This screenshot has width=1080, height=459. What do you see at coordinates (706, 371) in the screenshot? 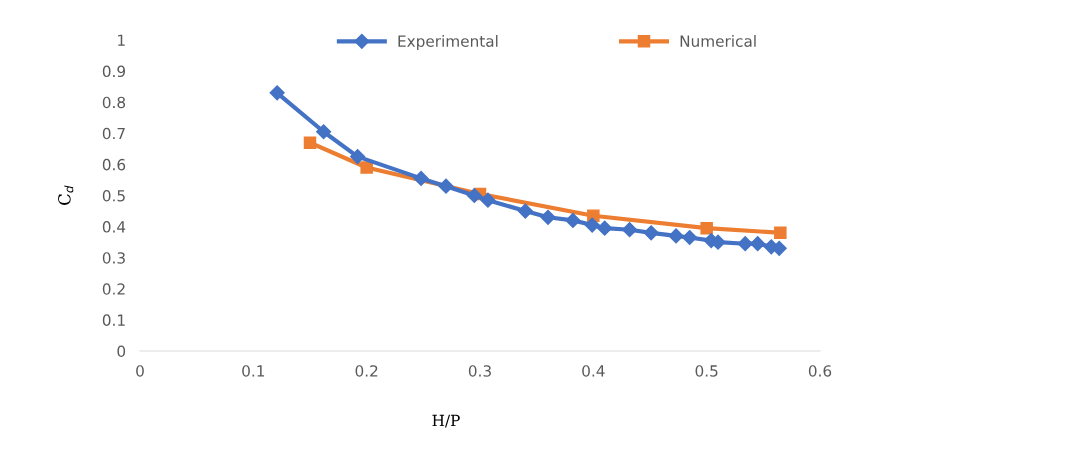
I see `x-tick-label: 0.5` at bounding box center [706, 371].